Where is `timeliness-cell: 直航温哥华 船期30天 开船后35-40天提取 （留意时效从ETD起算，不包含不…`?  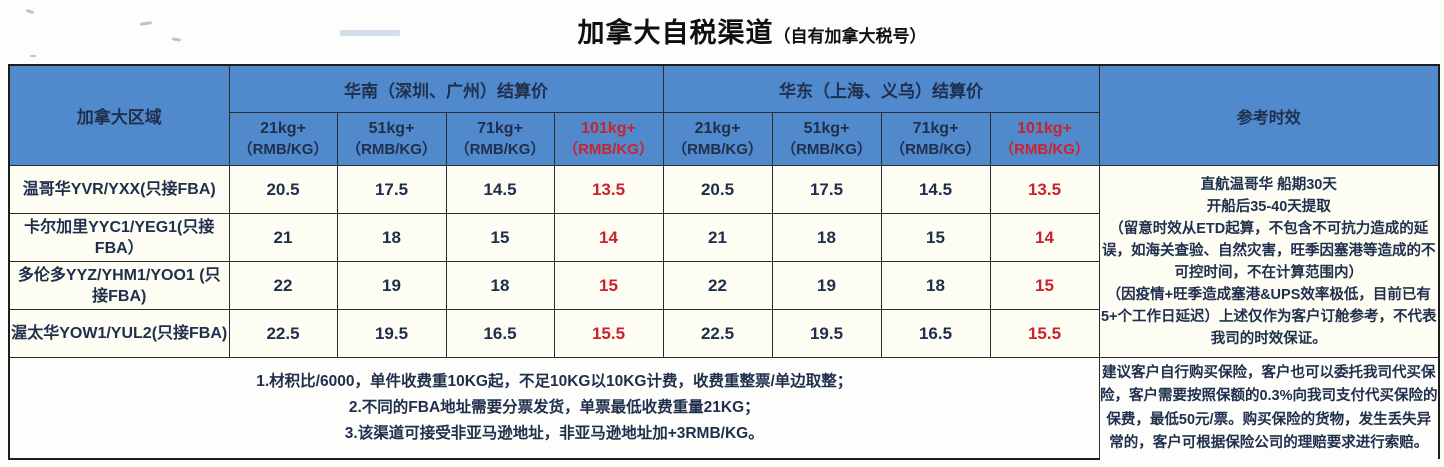 timeliness-cell: 直航温哥华 船期30天 开船后35-40天提取 （留意时效从ETD起算，不包含不… is located at coordinates (1269, 261).